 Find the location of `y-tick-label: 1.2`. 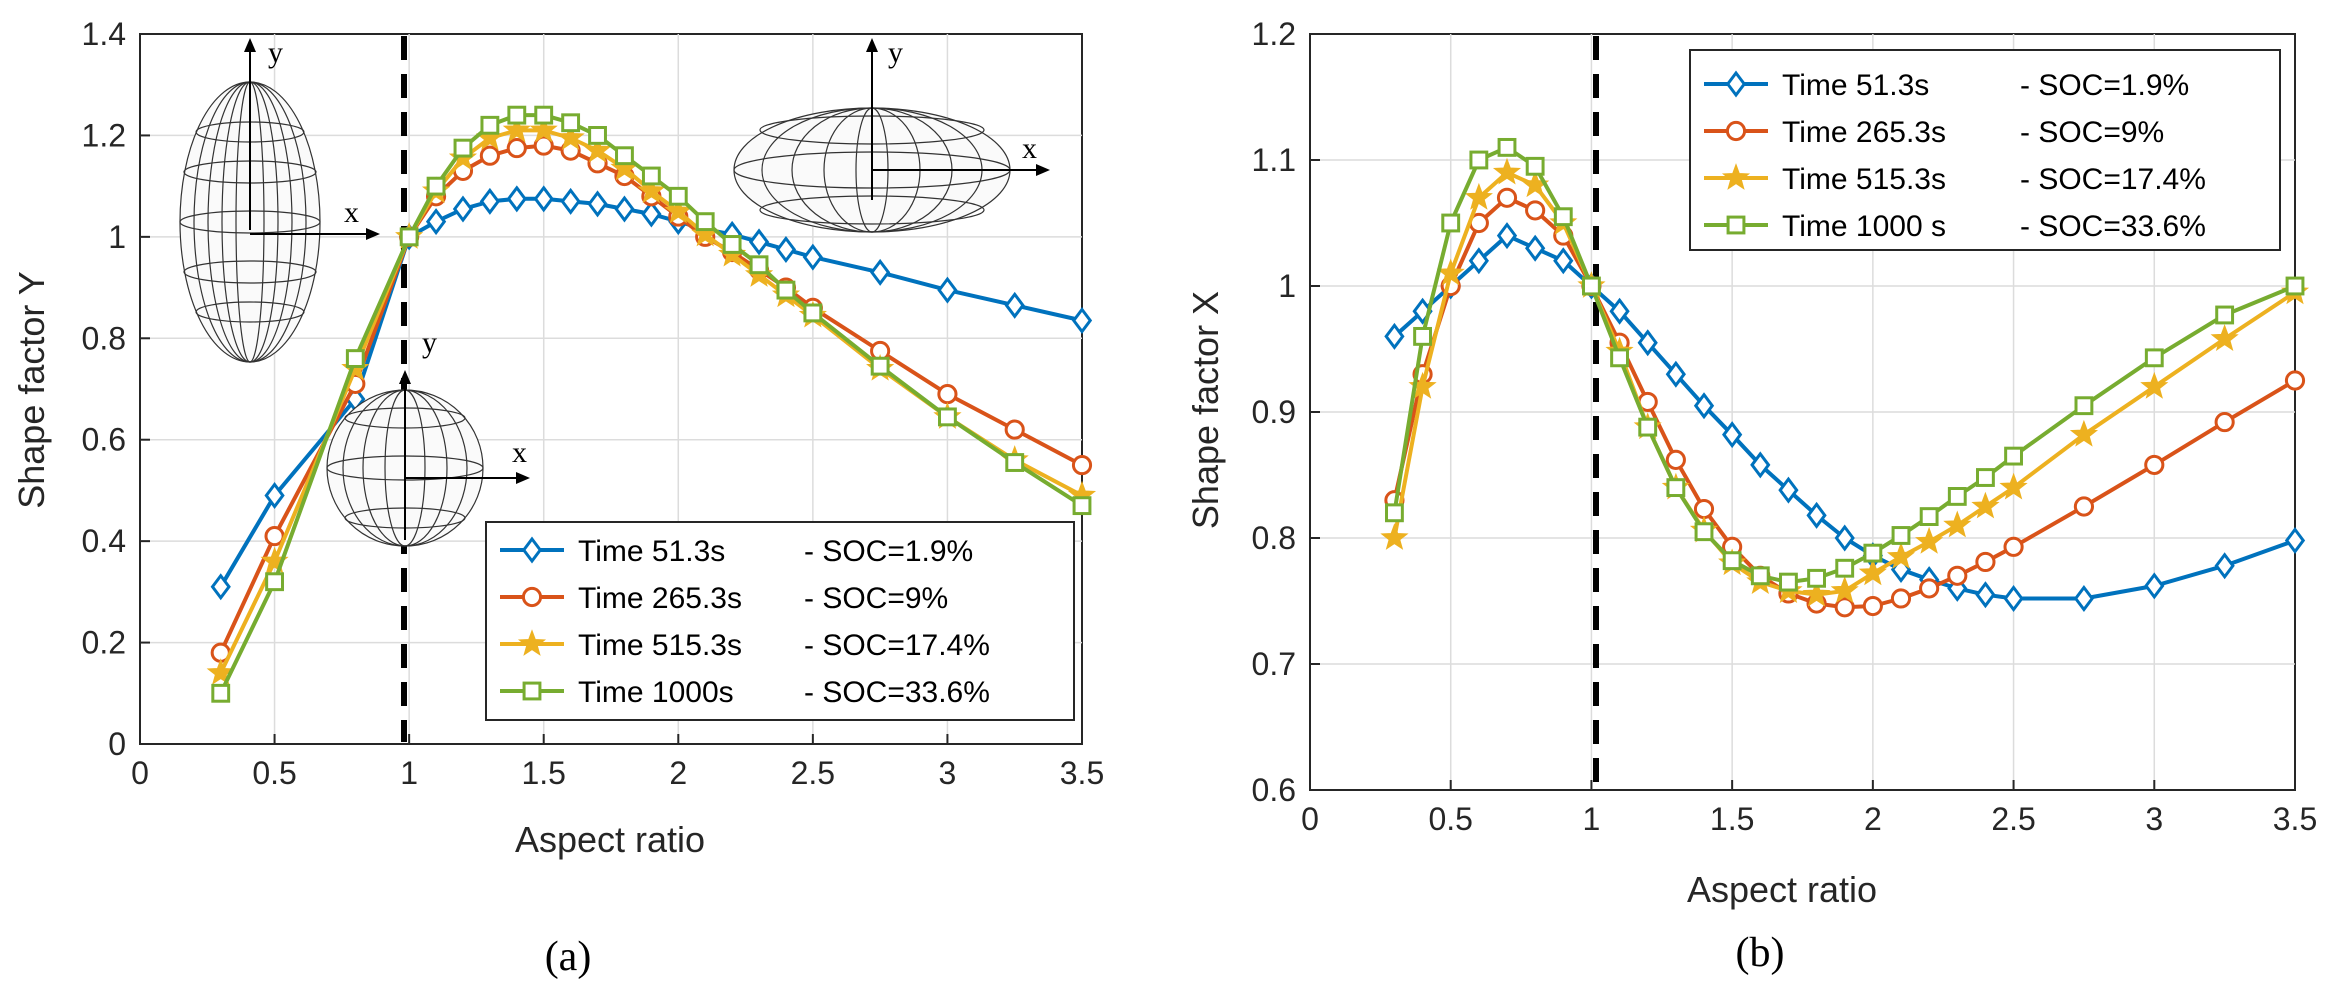

y-tick-label: 1.2 is located at coordinates (104, 135).